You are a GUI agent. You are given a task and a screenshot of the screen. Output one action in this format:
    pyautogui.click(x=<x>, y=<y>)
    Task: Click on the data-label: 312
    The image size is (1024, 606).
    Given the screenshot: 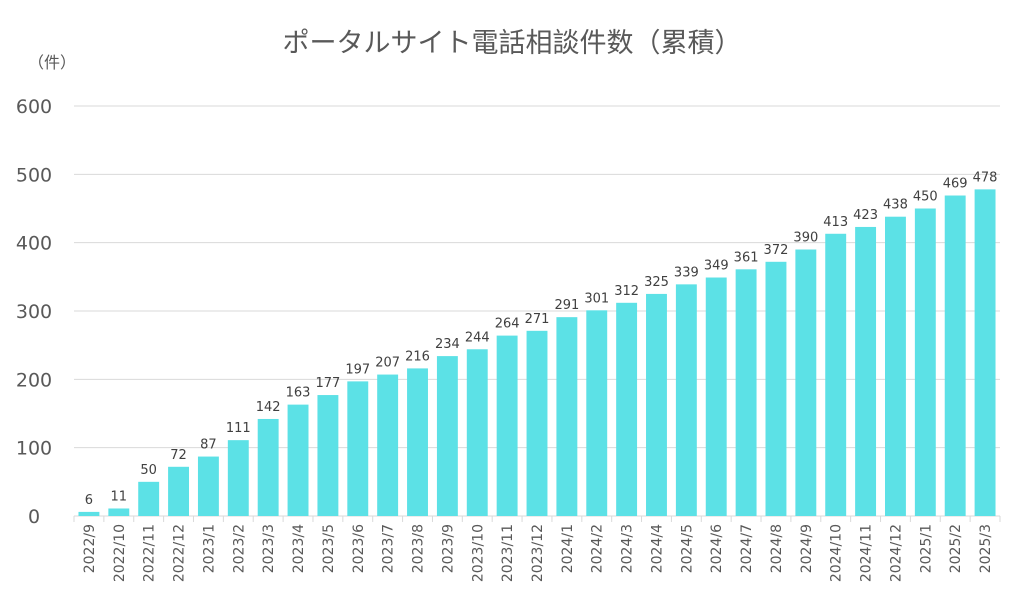 What is the action you would take?
    pyautogui.click(x=626, y=291)
    